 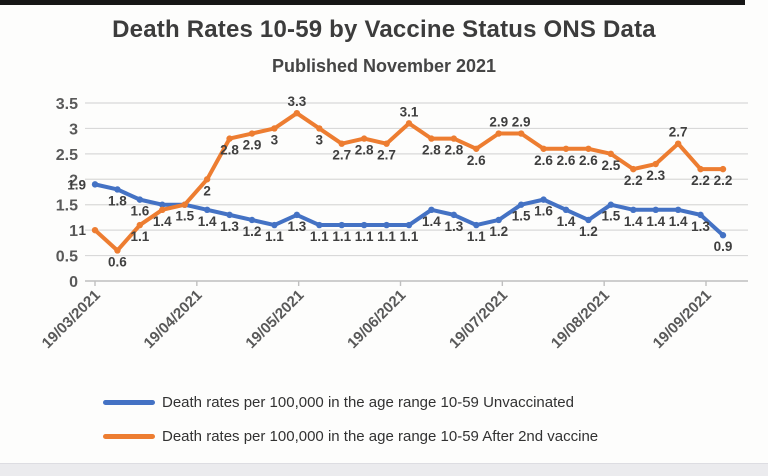 What do you see at coordinates (296, 101) in the screenshot?
I see `data-point-label: 3.3` at bounding box center [296, 101].